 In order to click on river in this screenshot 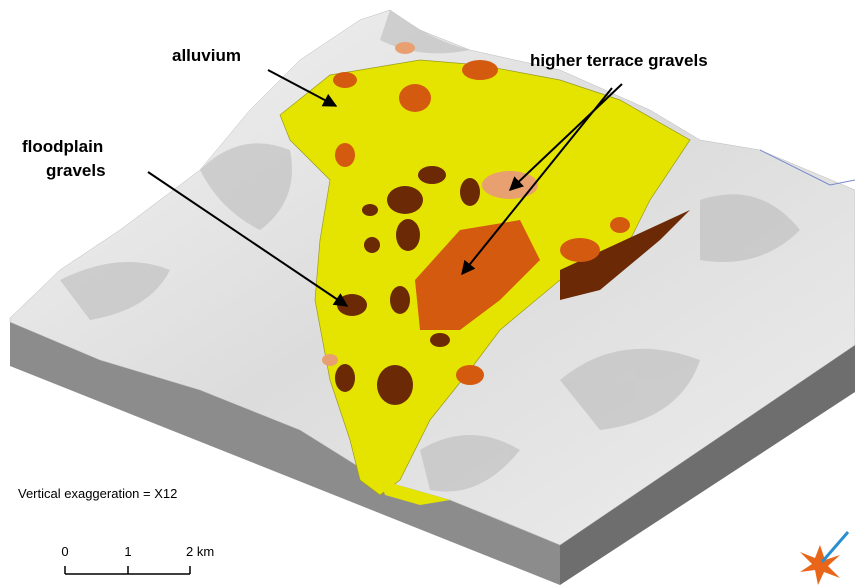, I will do `click(807, 167)`.